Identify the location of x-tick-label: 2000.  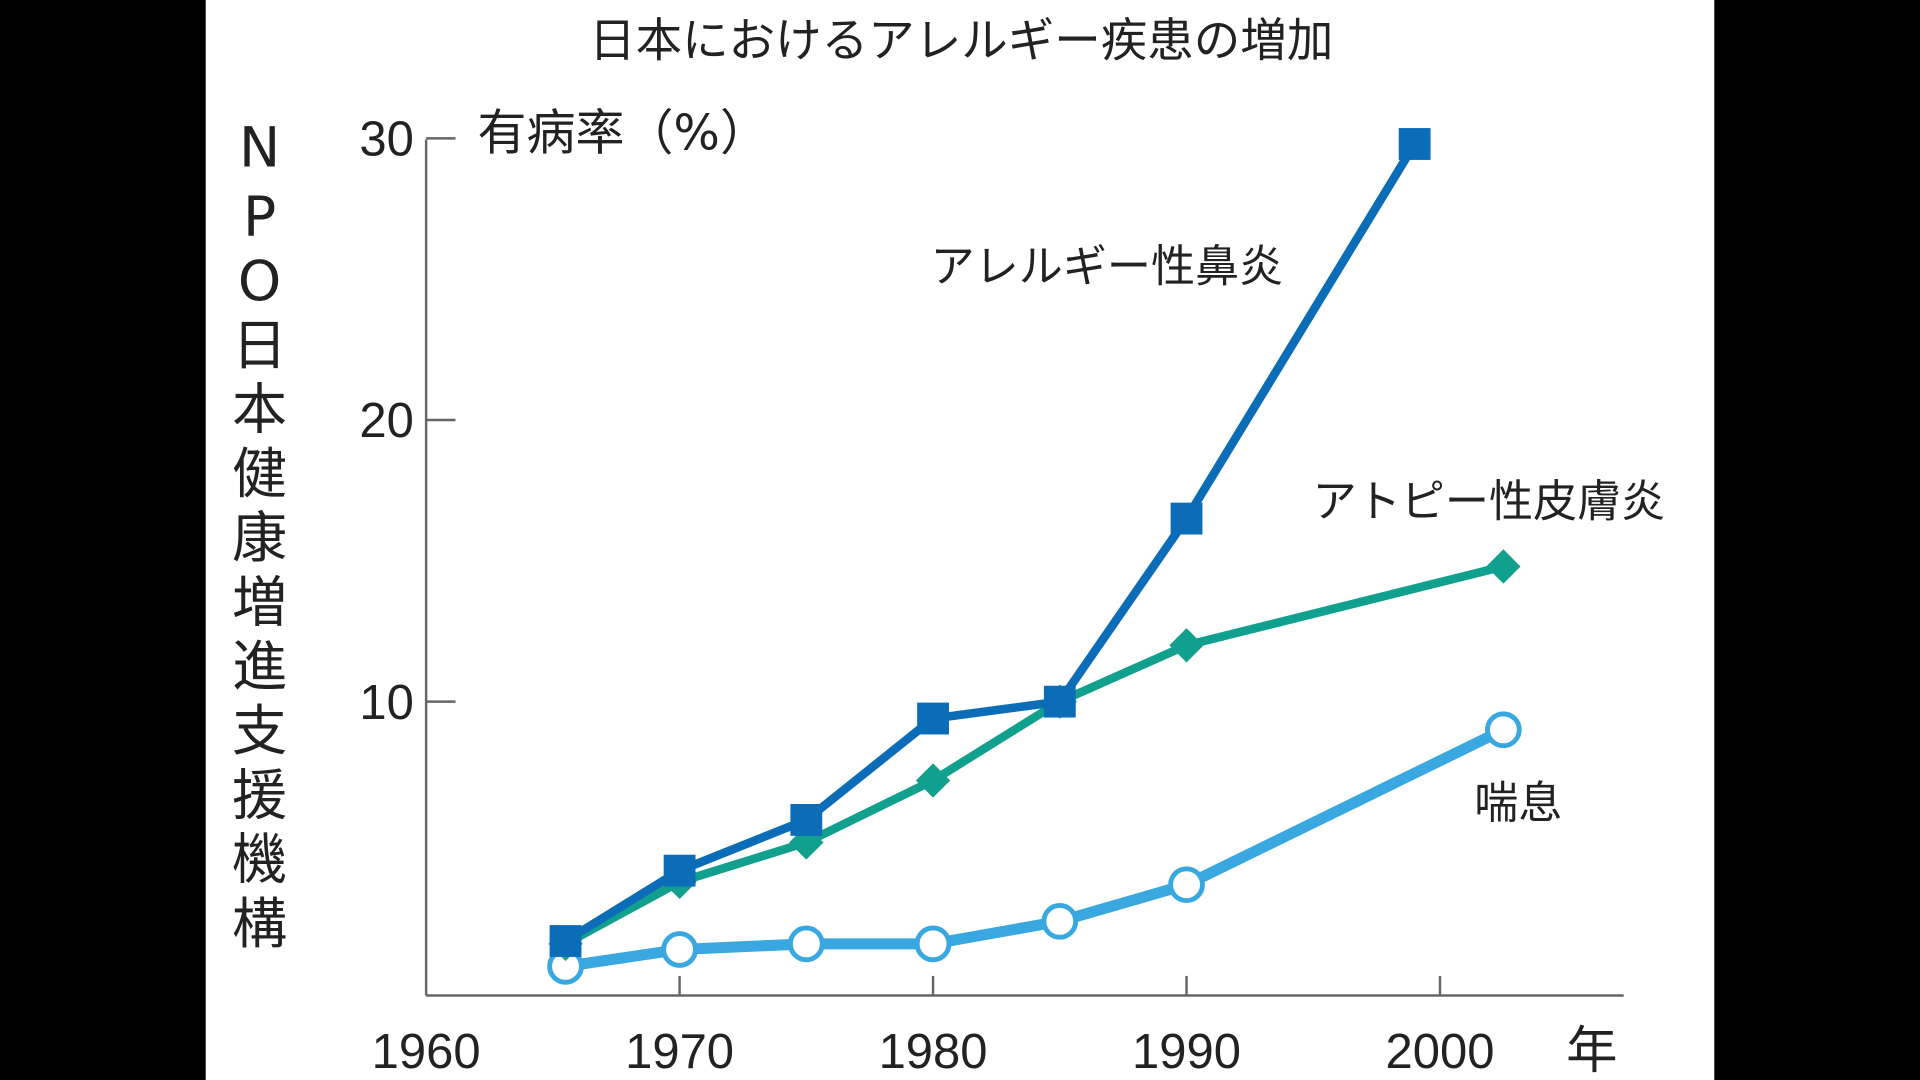
(1440, 1052).